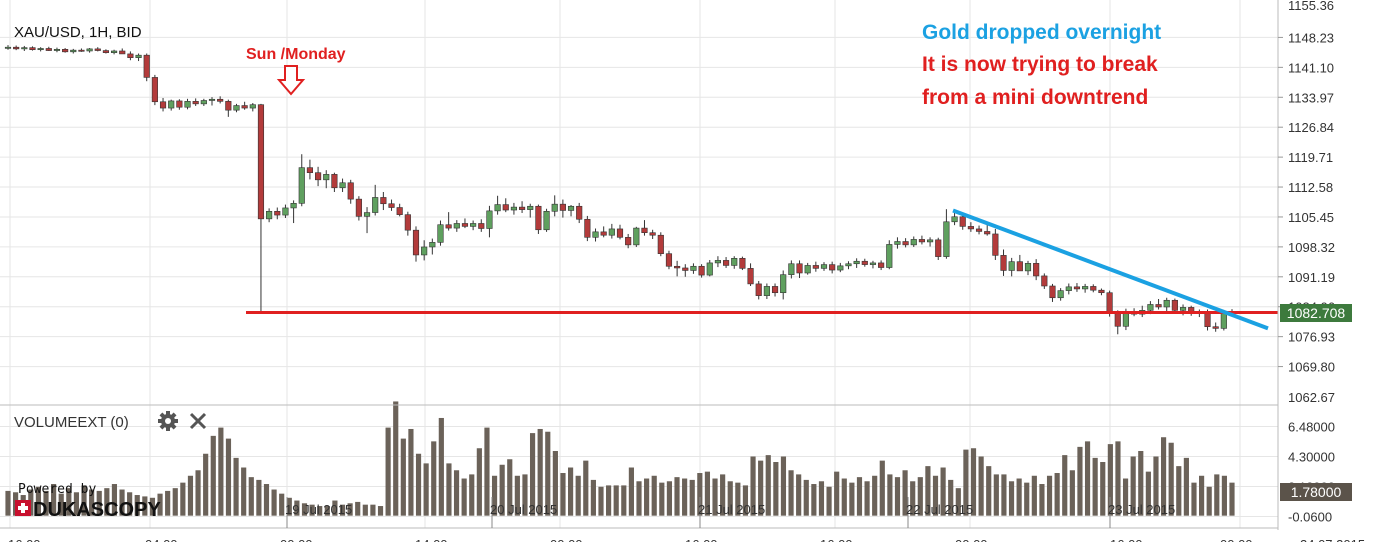 Image resolution: width=1377 pixels, height=542 pixels. I want to click on time-label: 16:00, so click(24, 539).